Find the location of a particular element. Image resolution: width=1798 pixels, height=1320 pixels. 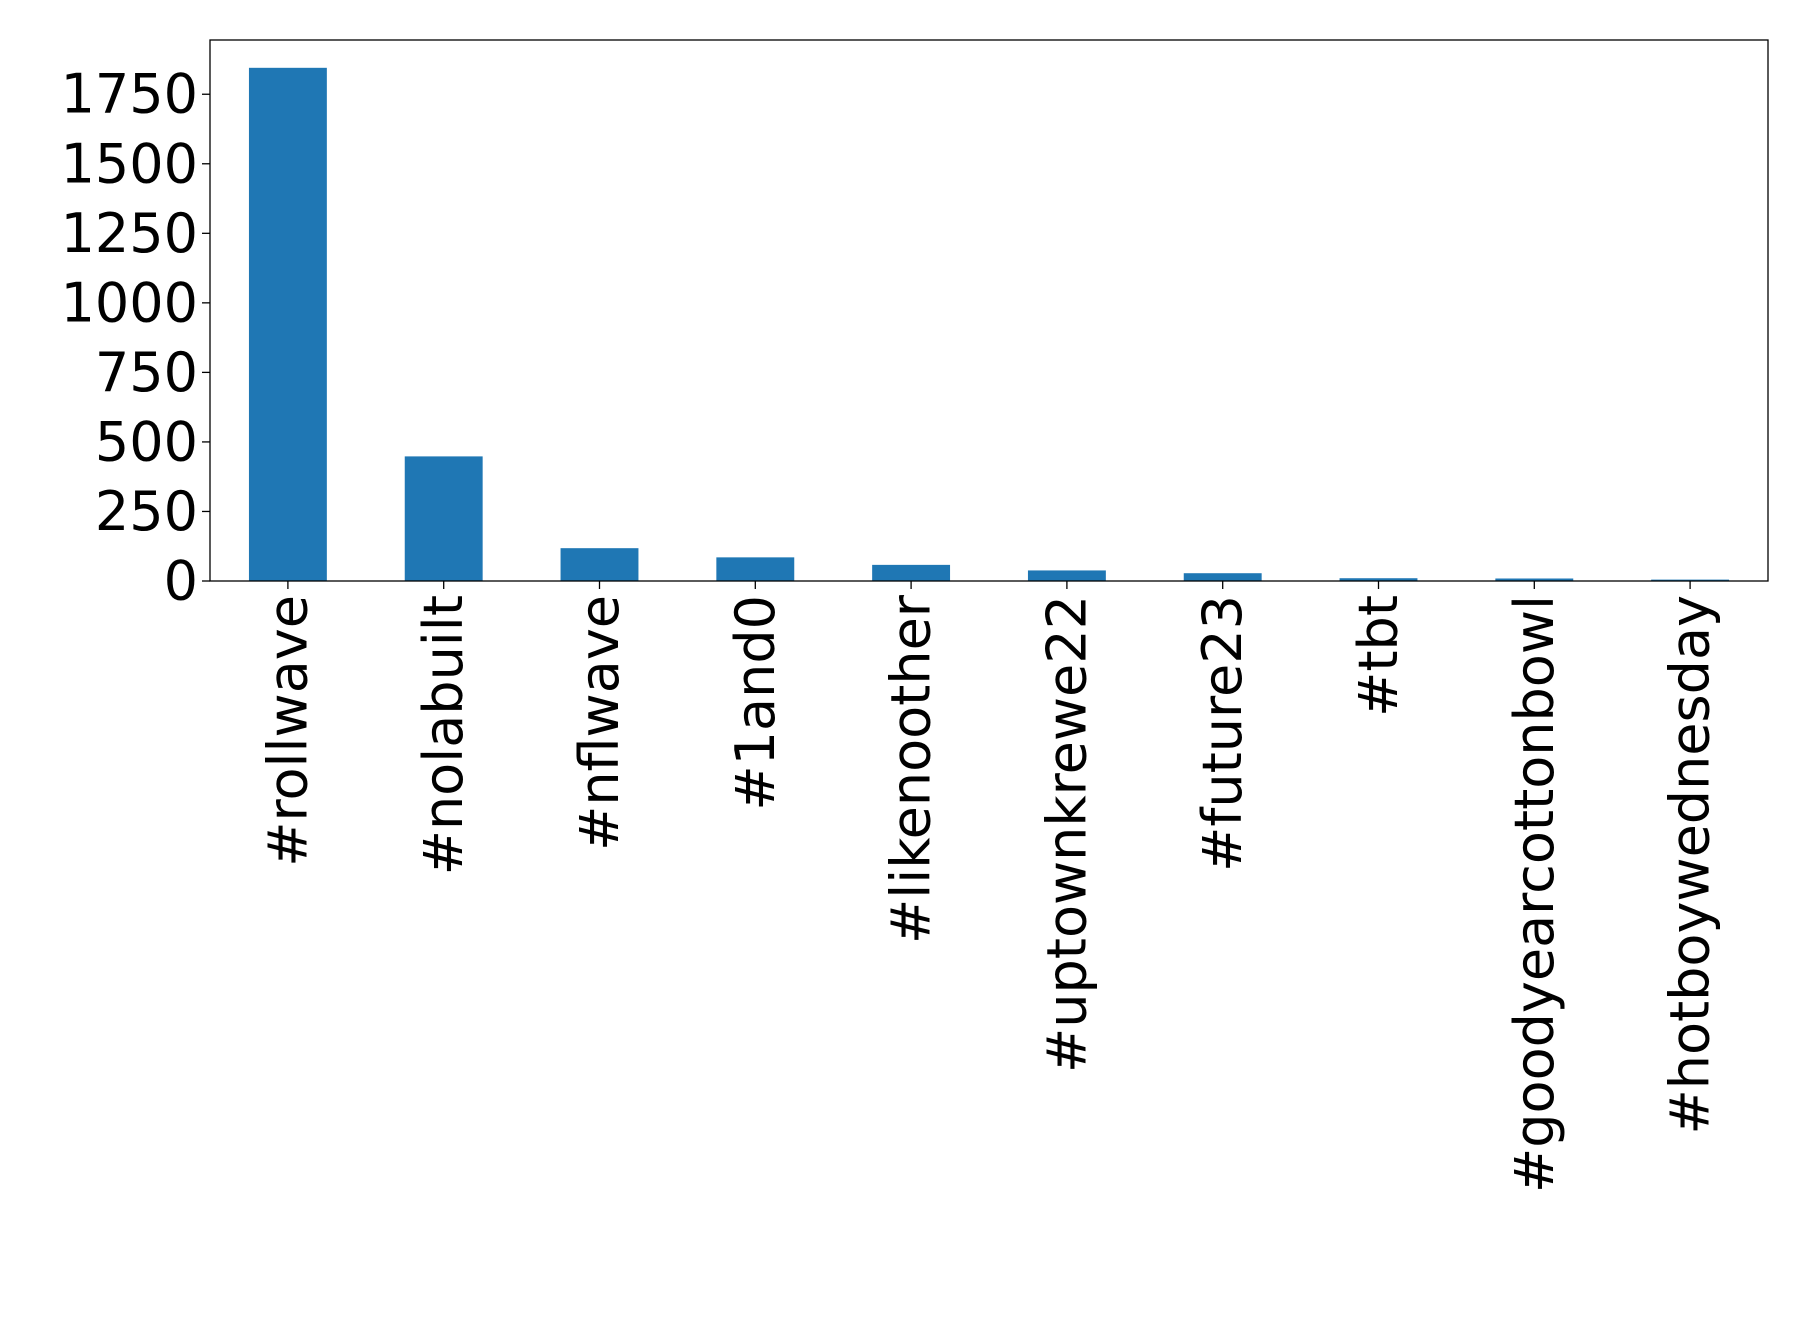

y-tick-label: 500 is located at coordinates (146, 441).